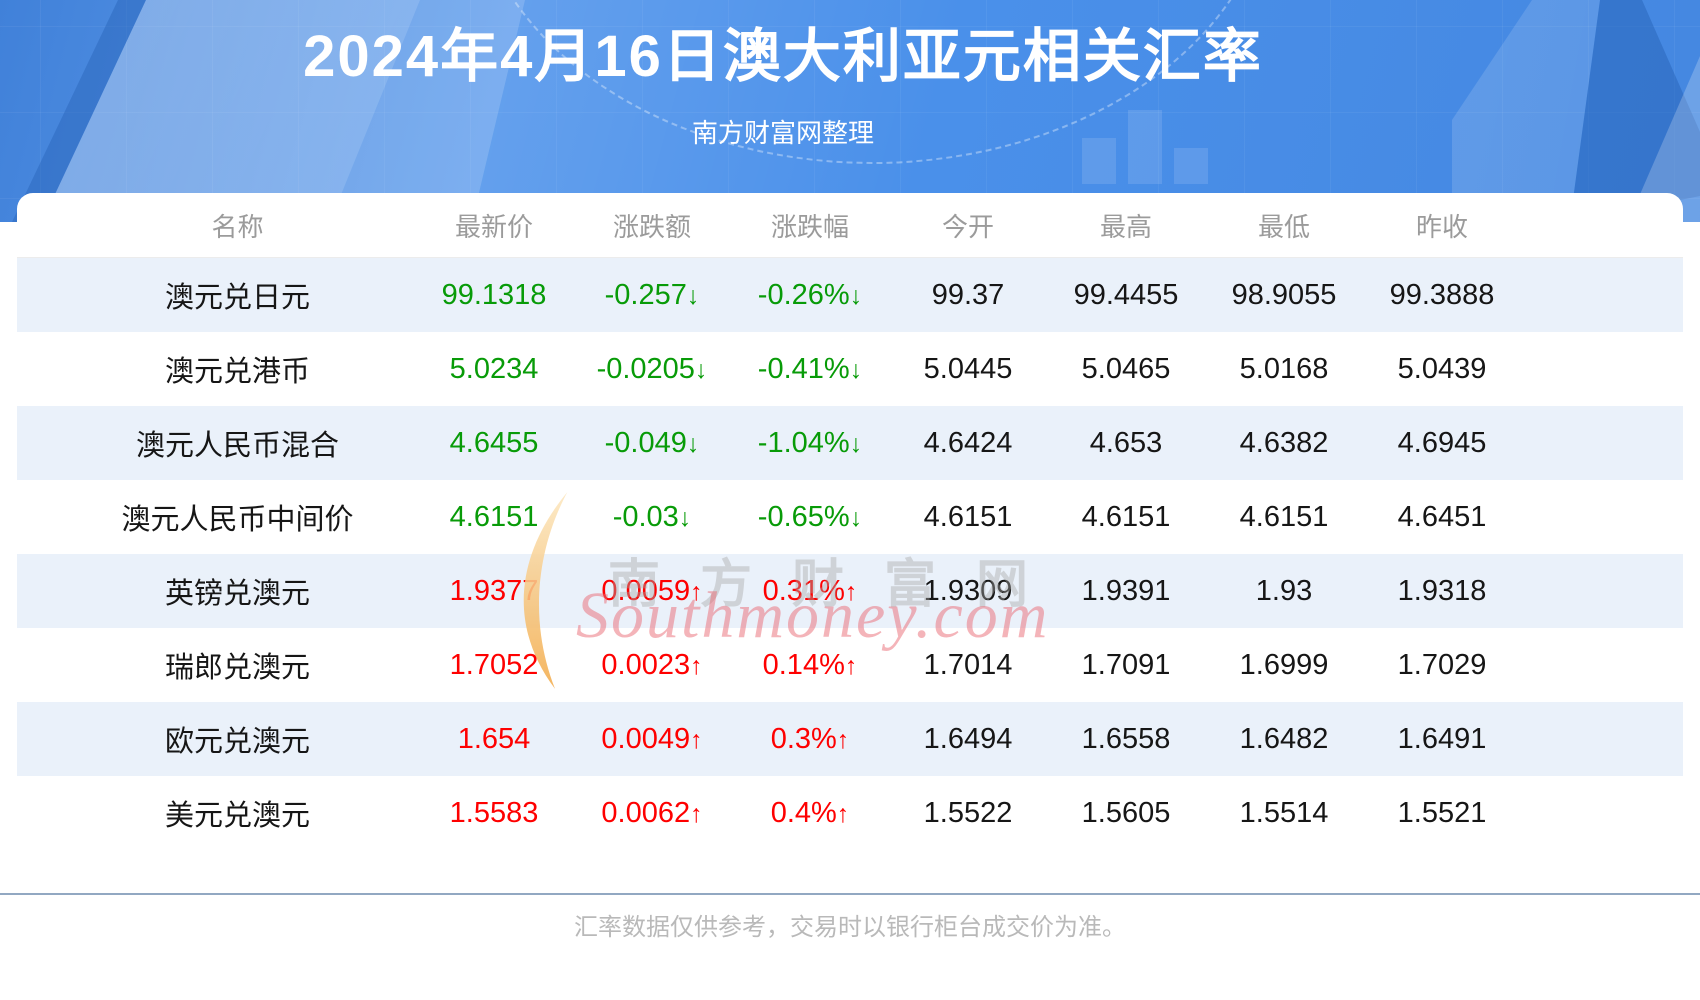 The image size is (1700, 1000). I want to click on cell-change: 0.0023↑, so click(652, 664).